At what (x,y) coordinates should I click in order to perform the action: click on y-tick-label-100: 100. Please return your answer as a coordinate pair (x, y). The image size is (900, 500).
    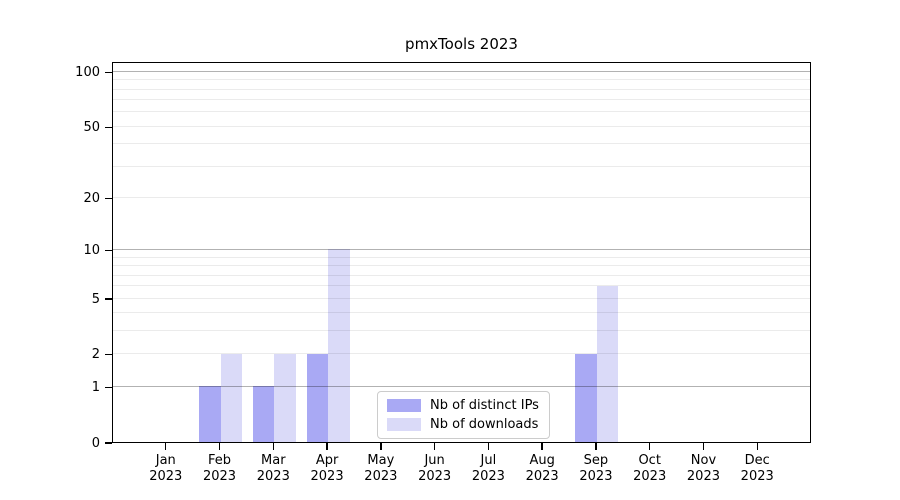
    Looking at the image, I should click on (87, 72).